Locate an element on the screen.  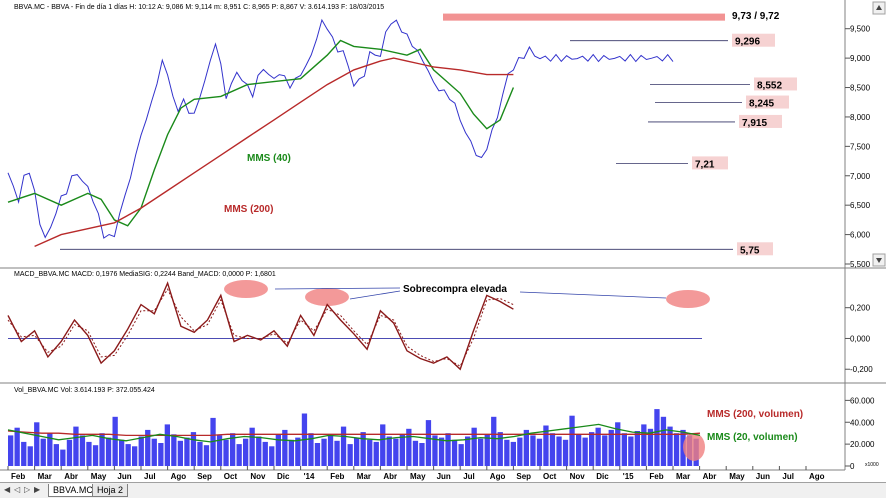
scroll-up-icon is located at coordinates (879, 8).